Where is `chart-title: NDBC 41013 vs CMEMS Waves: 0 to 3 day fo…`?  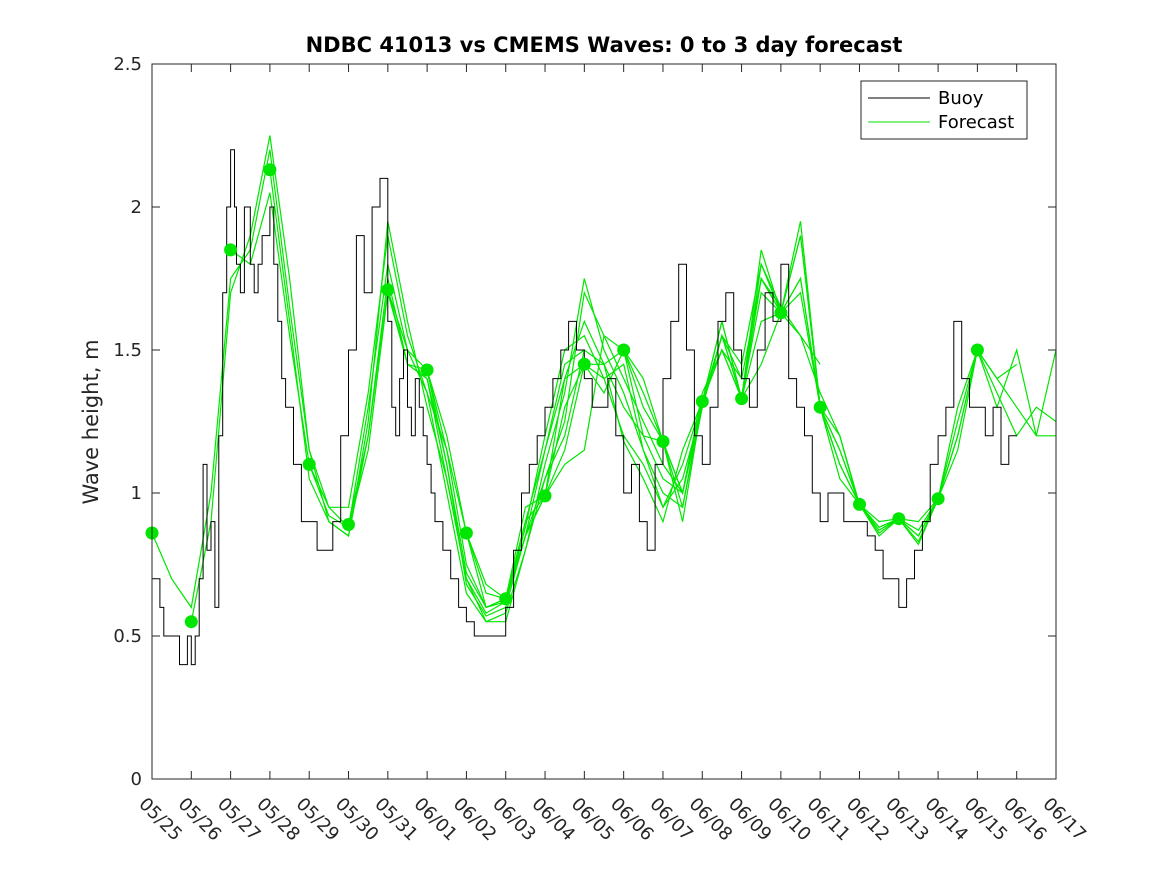 chart-title: NDBC 41013 vs CMEMS Waves: 0 to 3 day fo… is located at coordinates (604, 45).